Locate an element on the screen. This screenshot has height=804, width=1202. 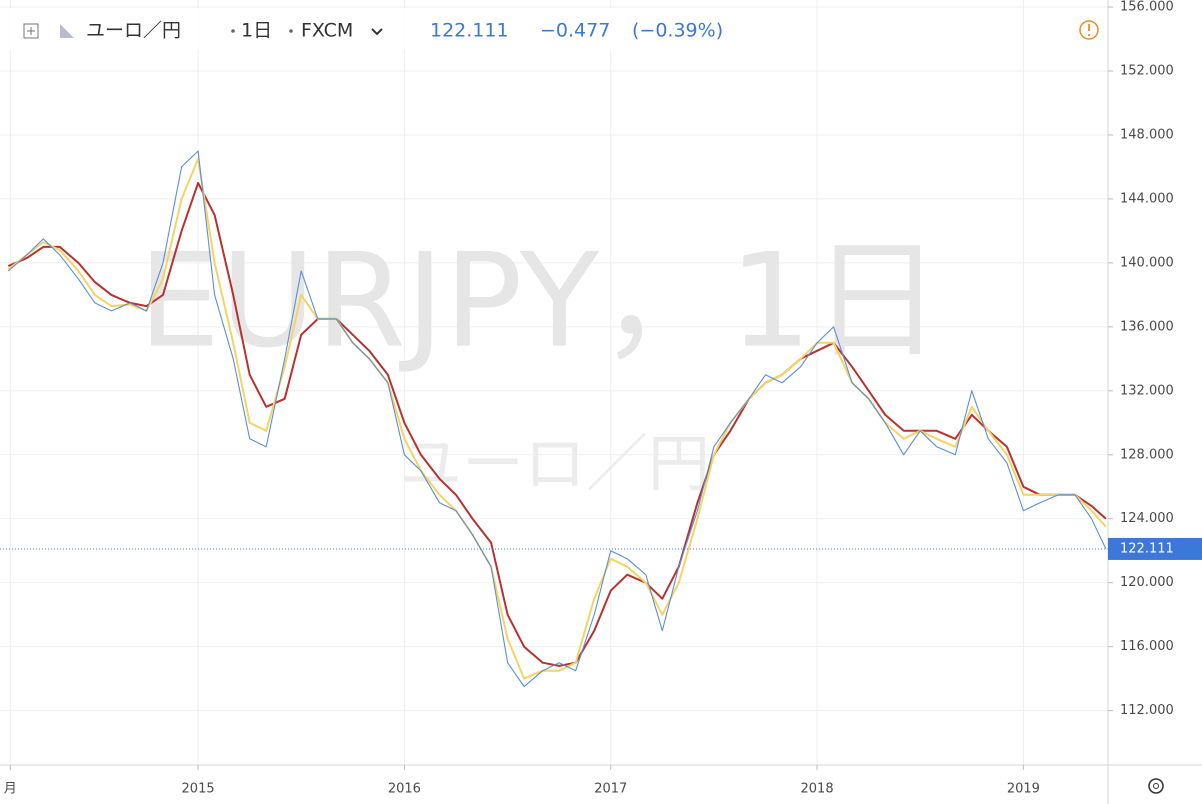
x-tick-label: 2018 is located at coordinates (817, 789).